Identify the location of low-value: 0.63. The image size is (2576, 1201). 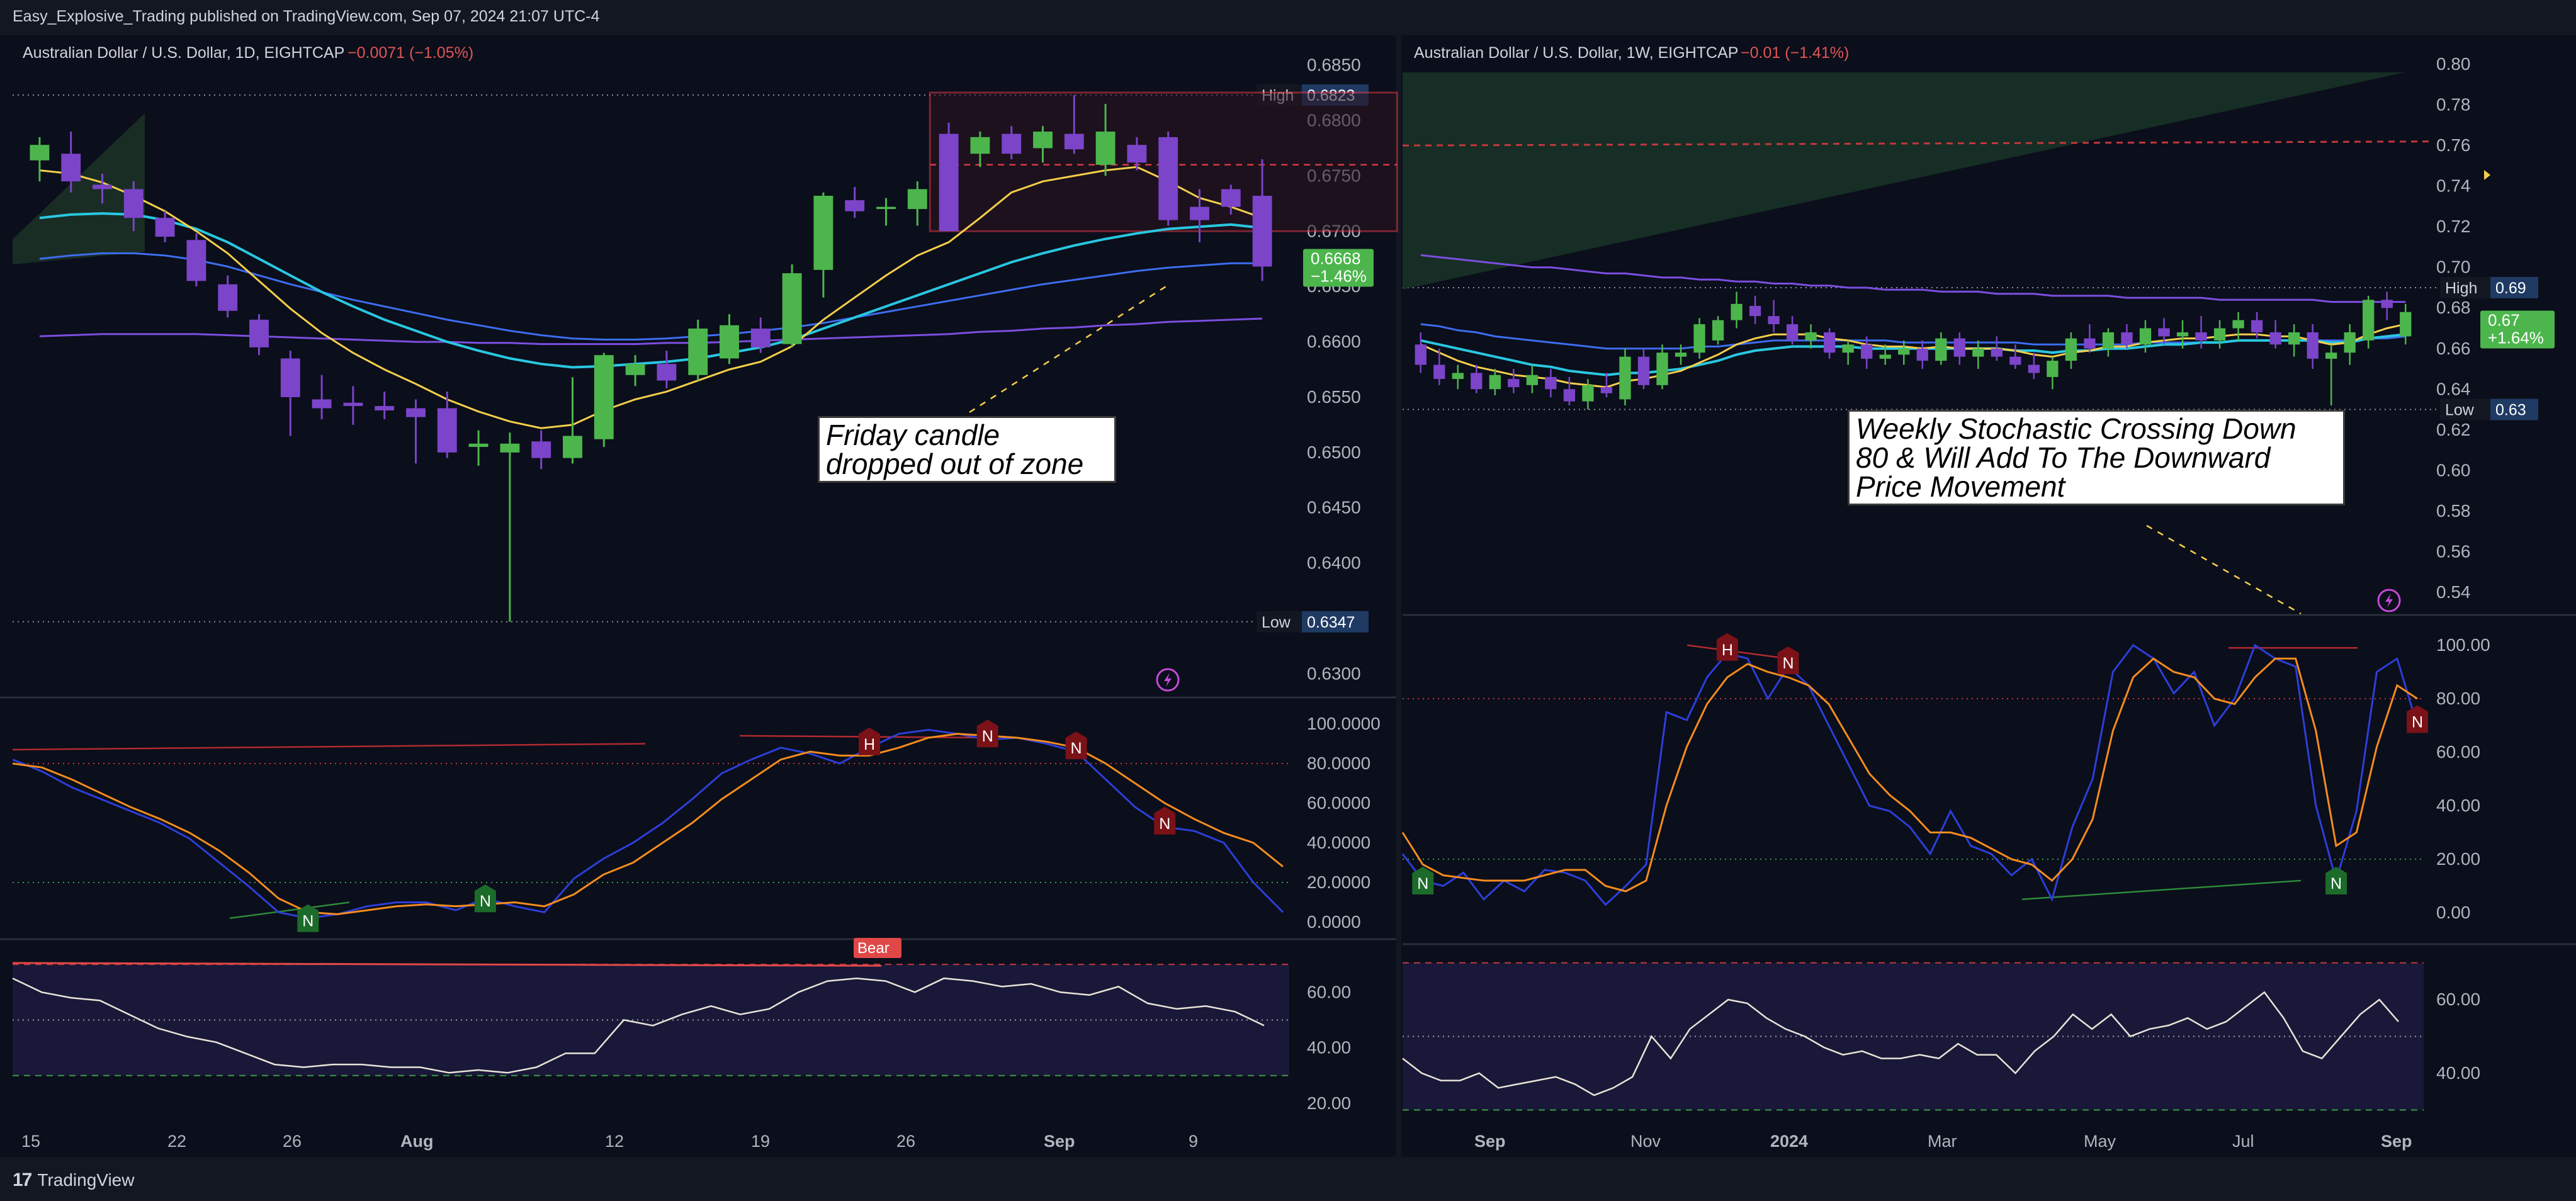
(2510, 410).